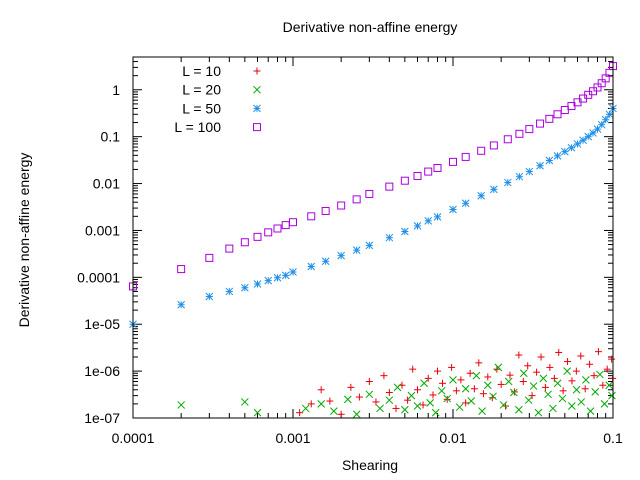 The image size is (640, 480). What do you see at coordinates (201, 108) in the screenshot?
I see `legend-label: L = 50` at bounding box center [201, 108].